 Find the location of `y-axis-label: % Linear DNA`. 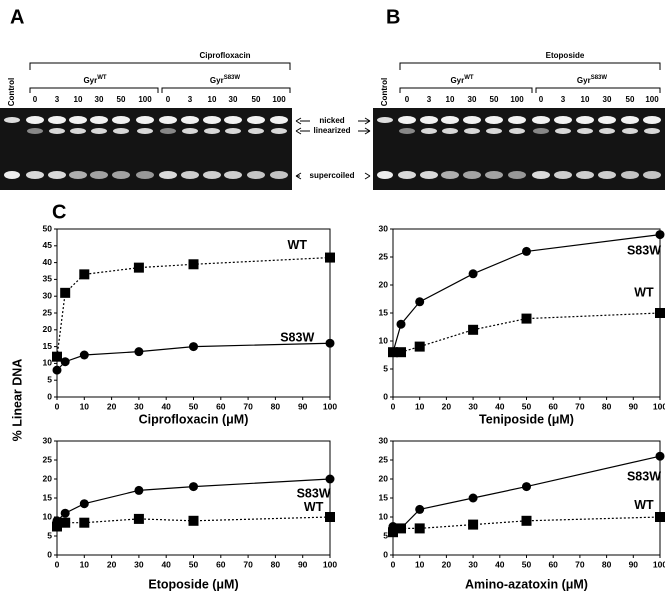

y-axis-label: % Linear DNA is located at coordinates (17, 400).